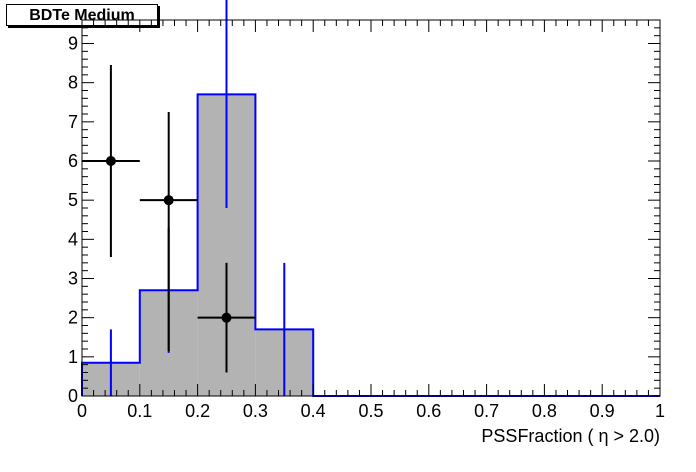  I want to click on x-tick-label: 0.7, so click(486, 411).